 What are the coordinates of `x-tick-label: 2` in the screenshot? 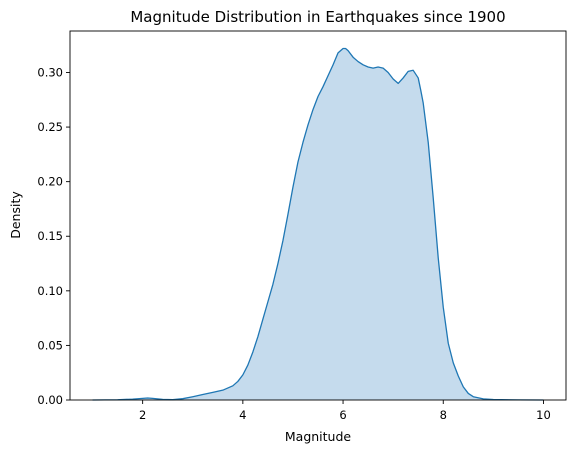 It's located at (142, 415).